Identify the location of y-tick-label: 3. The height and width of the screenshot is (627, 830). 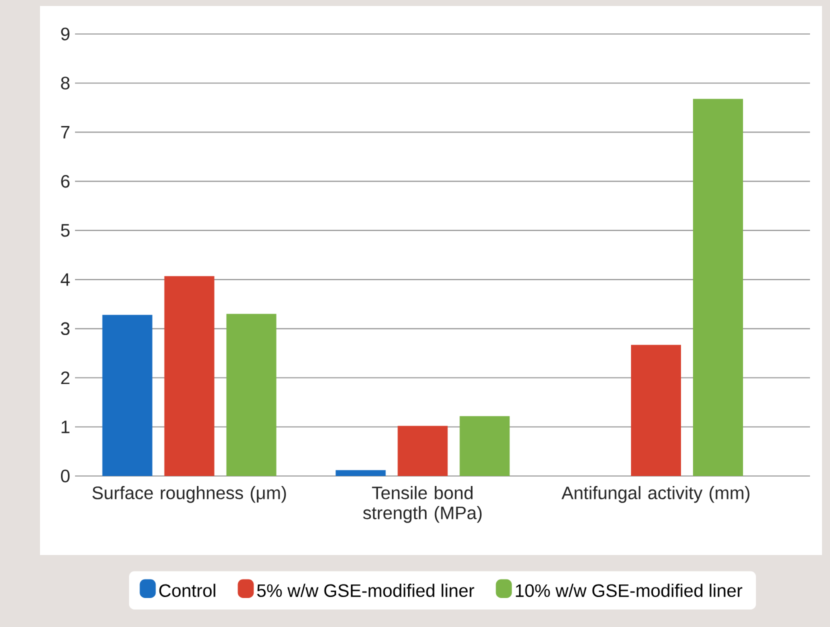
(65, 329).